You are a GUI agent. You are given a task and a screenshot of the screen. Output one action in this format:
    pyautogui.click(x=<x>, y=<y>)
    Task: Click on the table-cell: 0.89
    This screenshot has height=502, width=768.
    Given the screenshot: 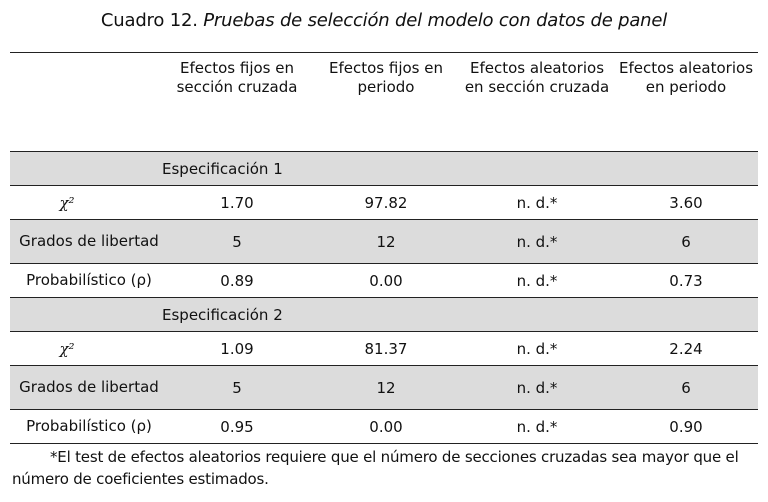 What is the action you would take?
    pyautogui.click(x=237, y=280)
    